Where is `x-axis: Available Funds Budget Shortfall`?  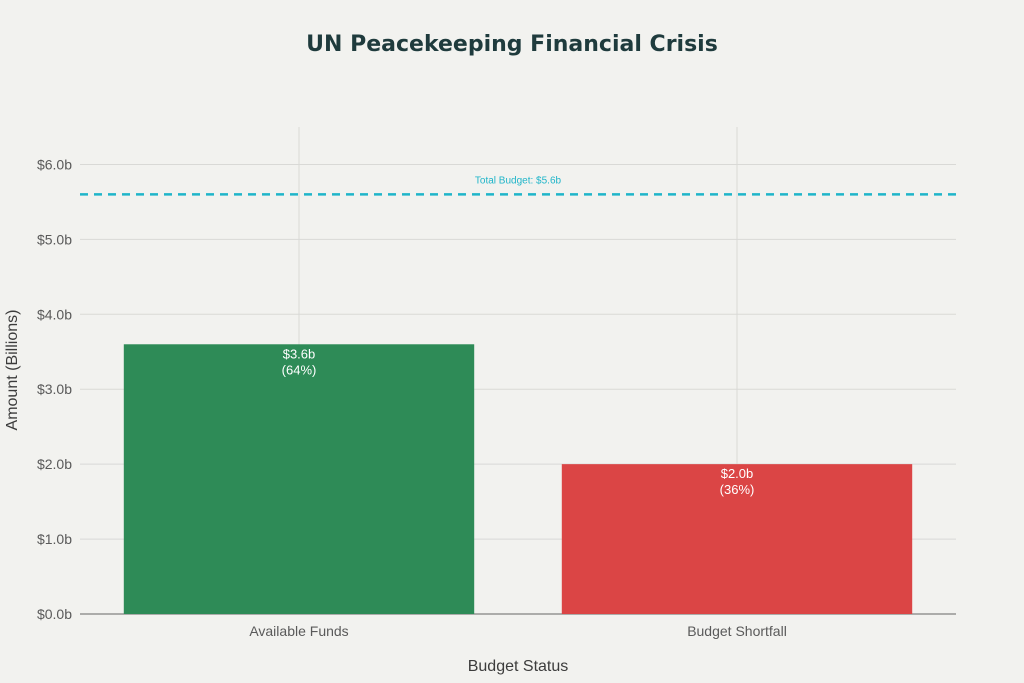 x-axis: Available Funds Budget Shortfall is located at coordinates (518, 631).